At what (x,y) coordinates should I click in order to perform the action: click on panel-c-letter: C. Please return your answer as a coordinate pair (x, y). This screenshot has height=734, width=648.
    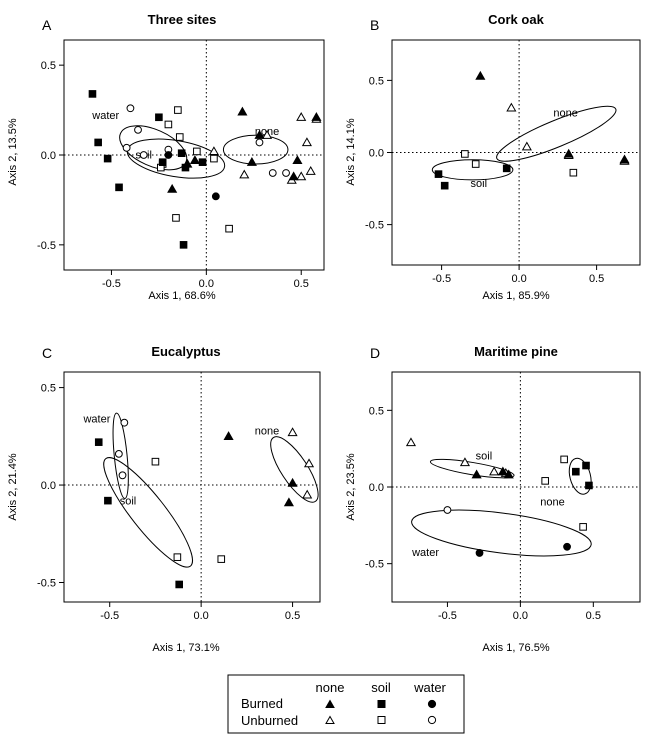
    Looking at the image, I should click on (47, 353).